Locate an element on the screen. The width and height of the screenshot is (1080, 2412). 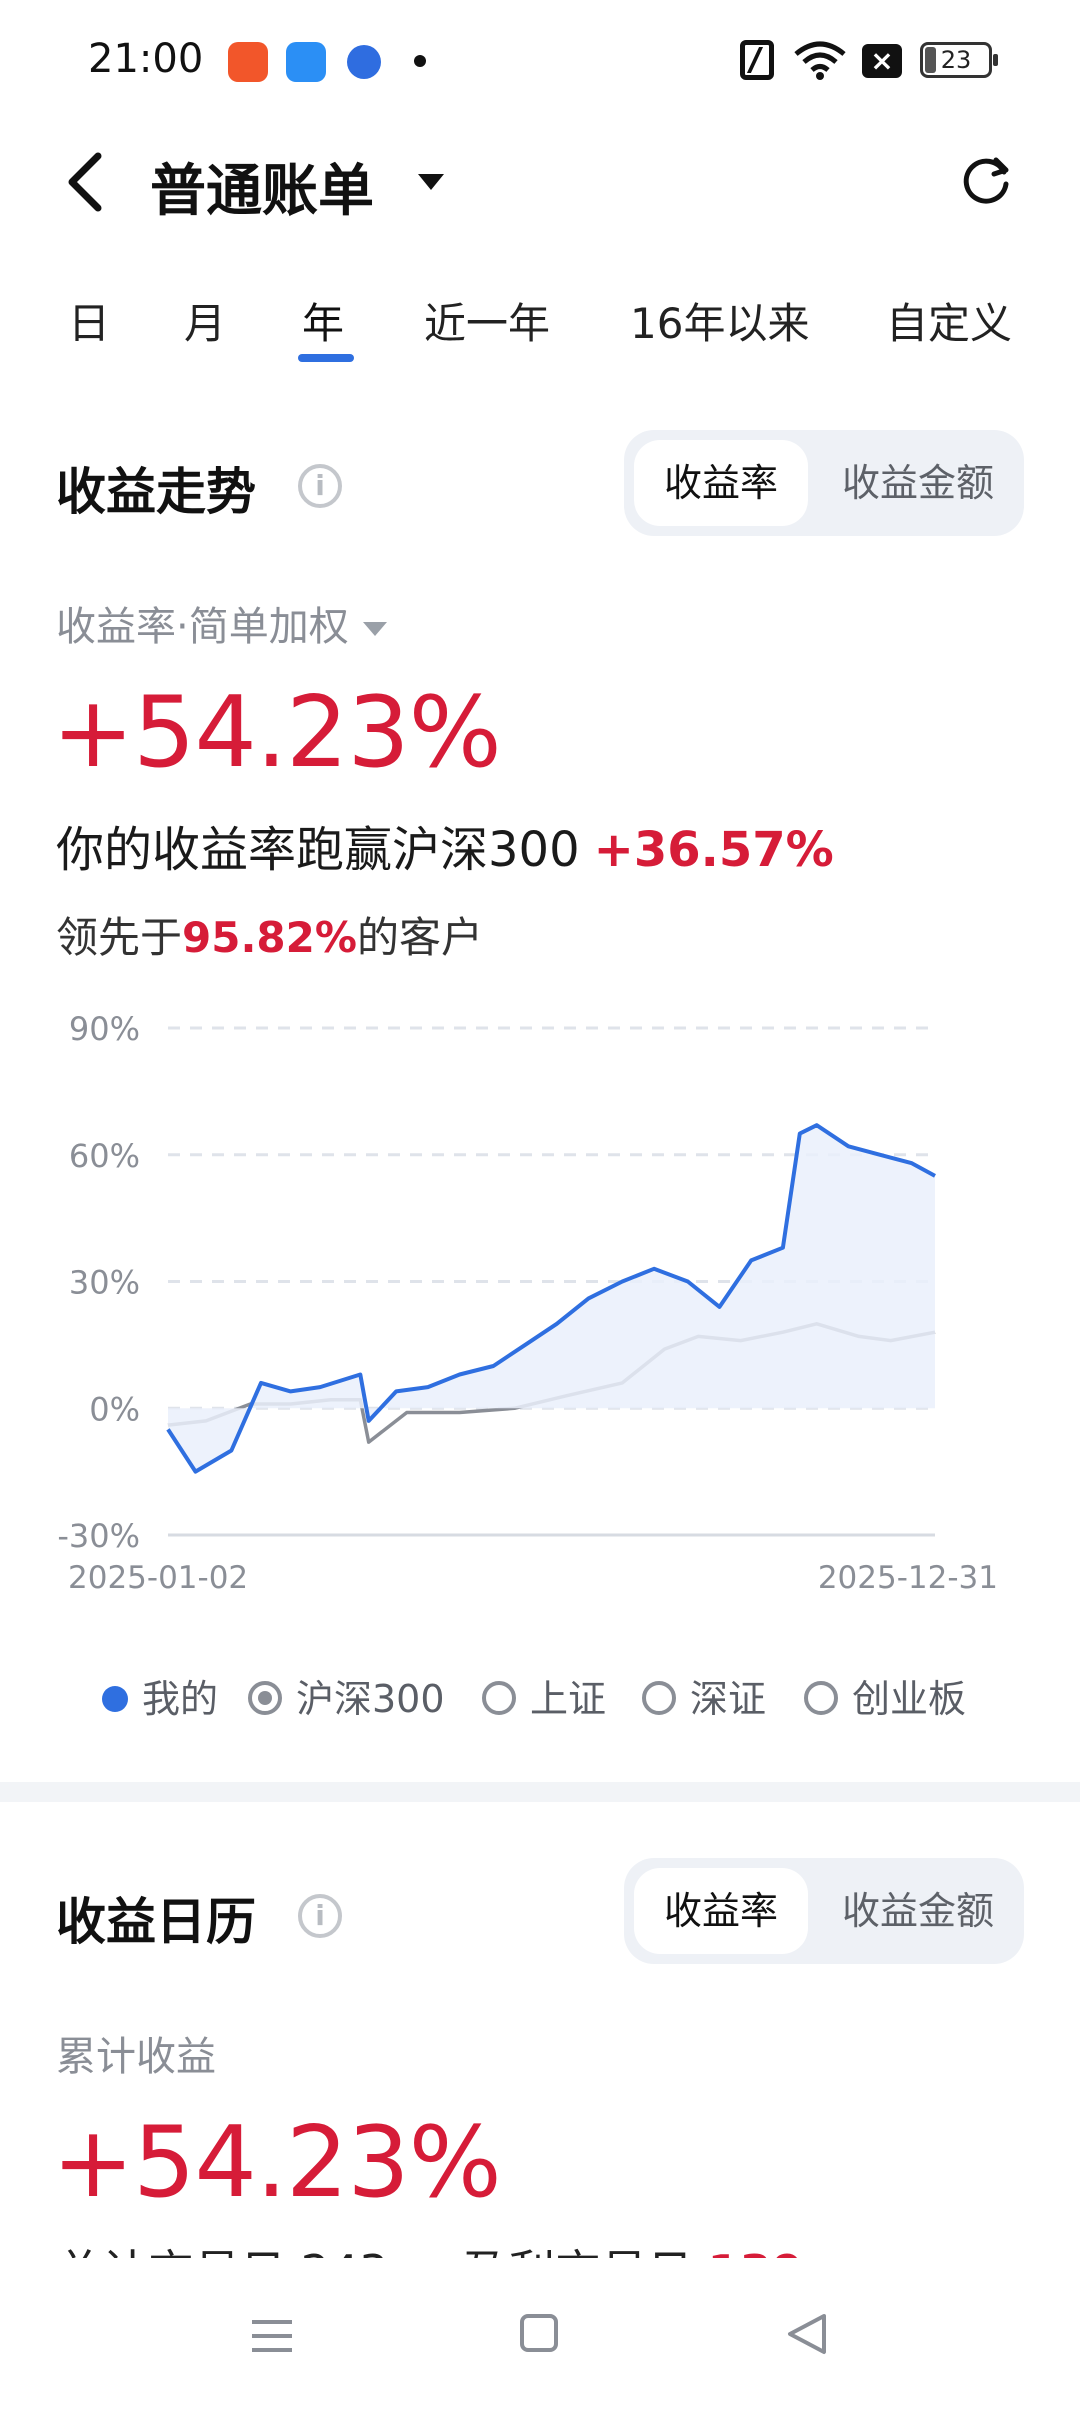
x-tick-label-start: 2025-01-02 is located at coordinates (158, 1578).